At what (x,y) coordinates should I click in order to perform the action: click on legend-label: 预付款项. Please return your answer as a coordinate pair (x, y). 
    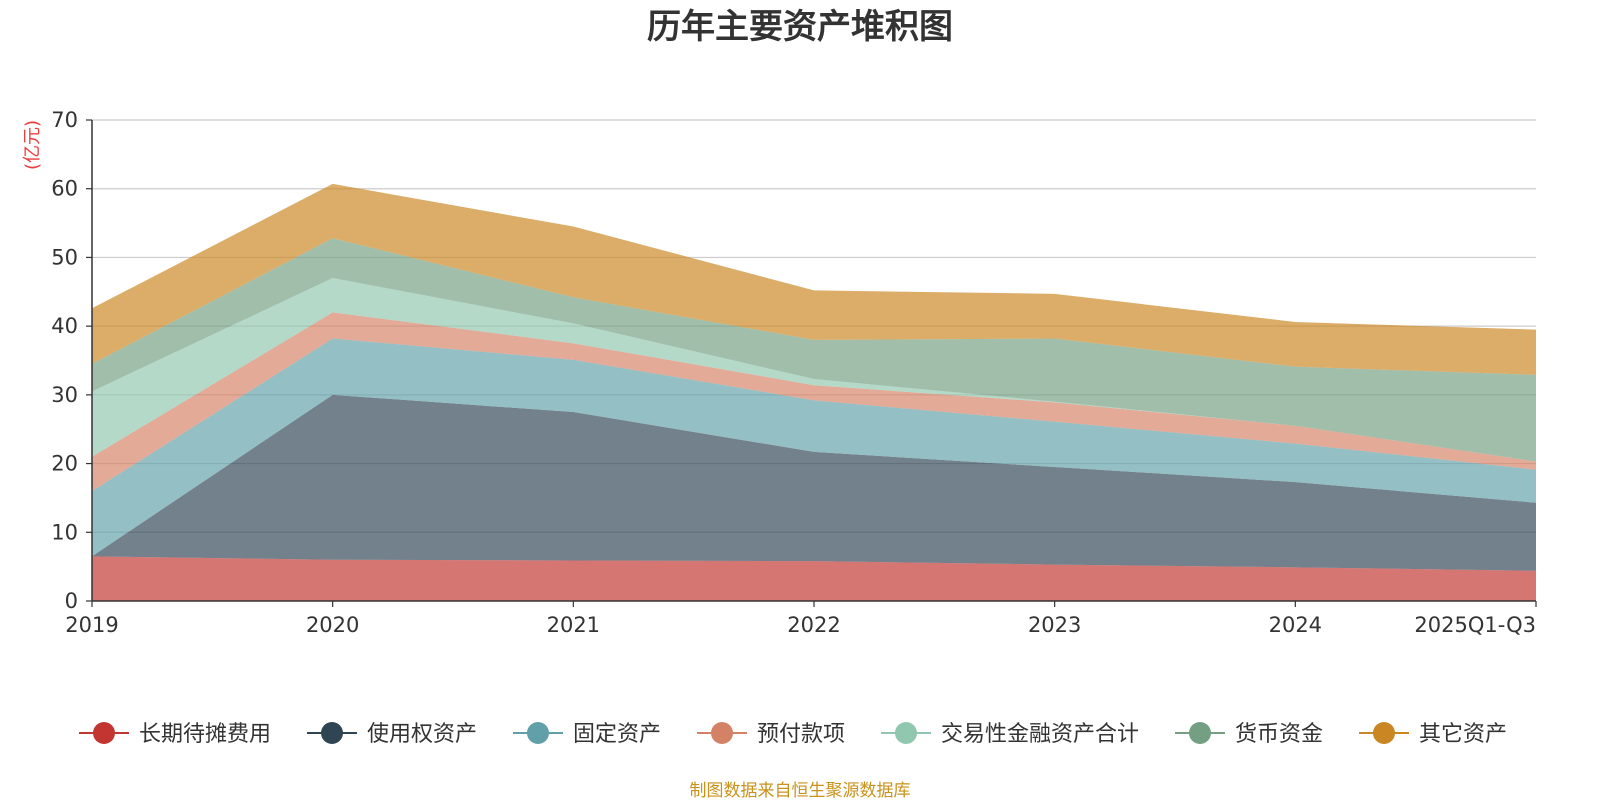
    Looking at the image, I should click on (801, 734).